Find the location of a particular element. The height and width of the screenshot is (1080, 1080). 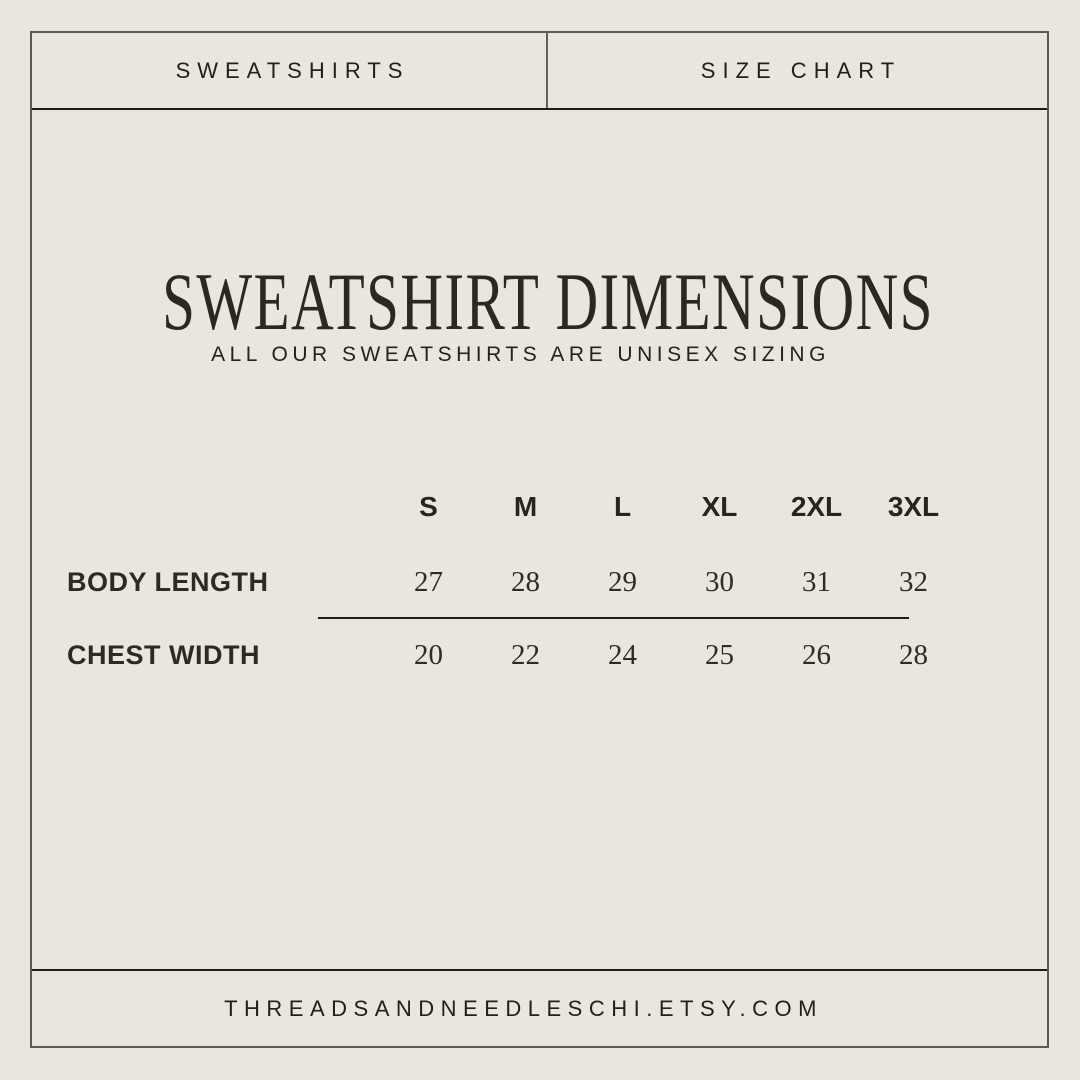

body-length-2xl: 31 is located at coordinates (816, 581).